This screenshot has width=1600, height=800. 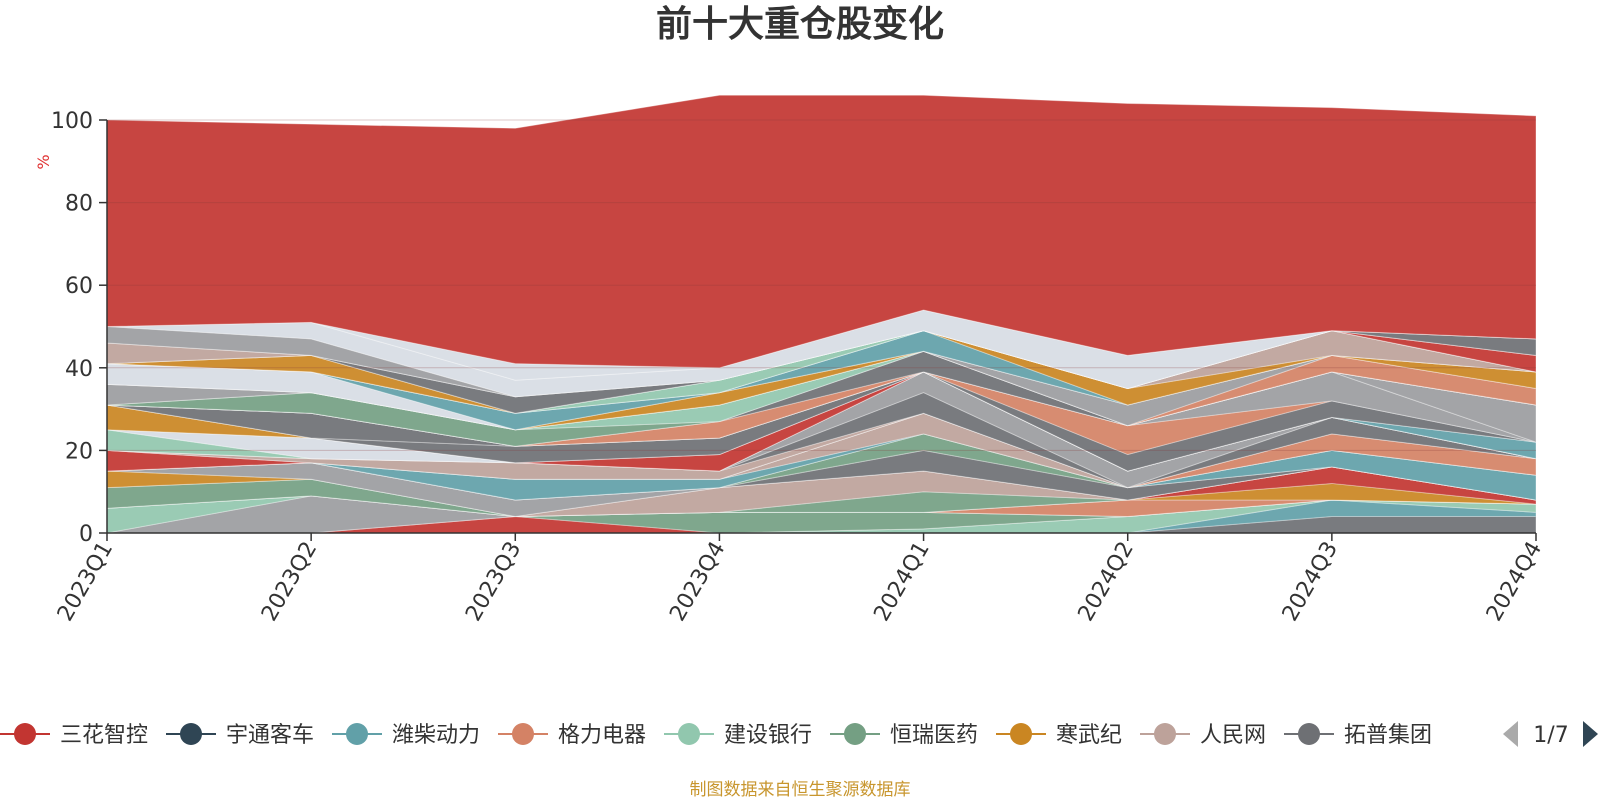 I want to click on legend-page-indicator: 1/7, so click(x=1550, y=735).